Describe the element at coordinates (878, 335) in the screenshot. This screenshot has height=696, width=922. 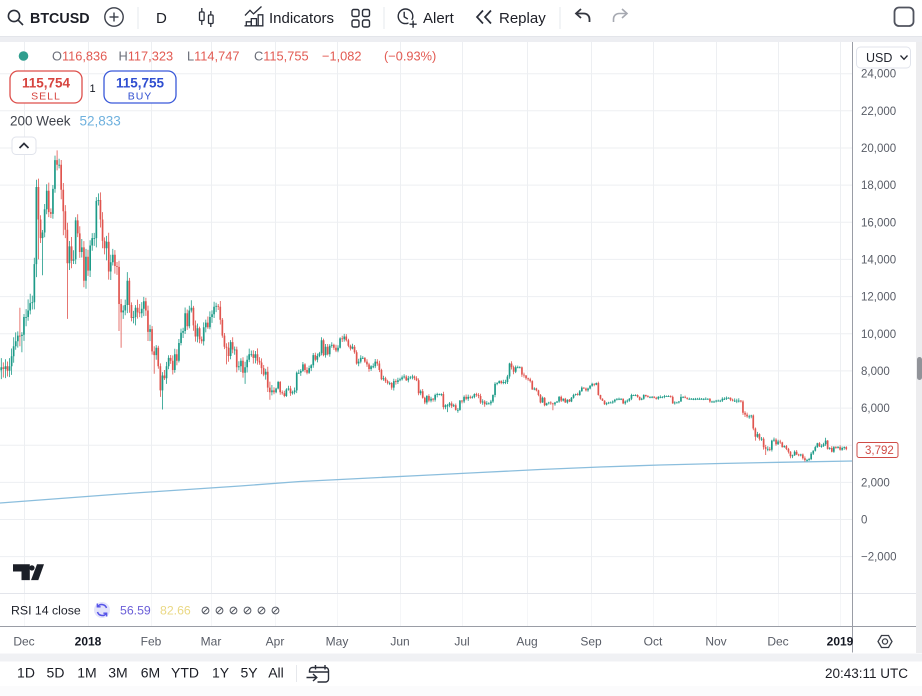
I see `svg-text: 10,000` at that location.